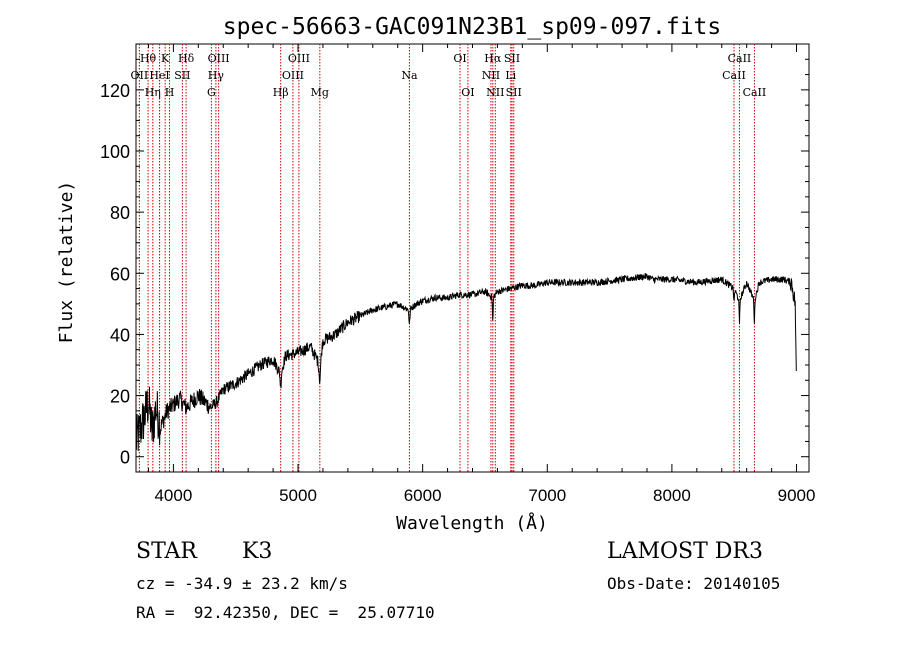  What do you see at coordinates (694, 583) in the screenshot?
I see `observation-date: Obs-Date: 20140105` at bounding box center [694, 583].